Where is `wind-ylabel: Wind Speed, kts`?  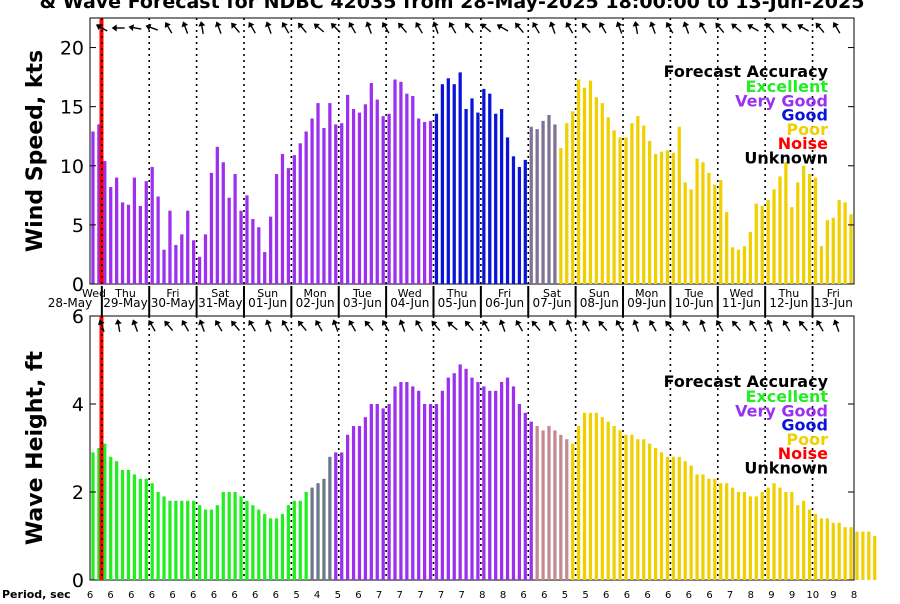 wind-ylabel: Wind Speed, kts is located at coordinates (35, 151).